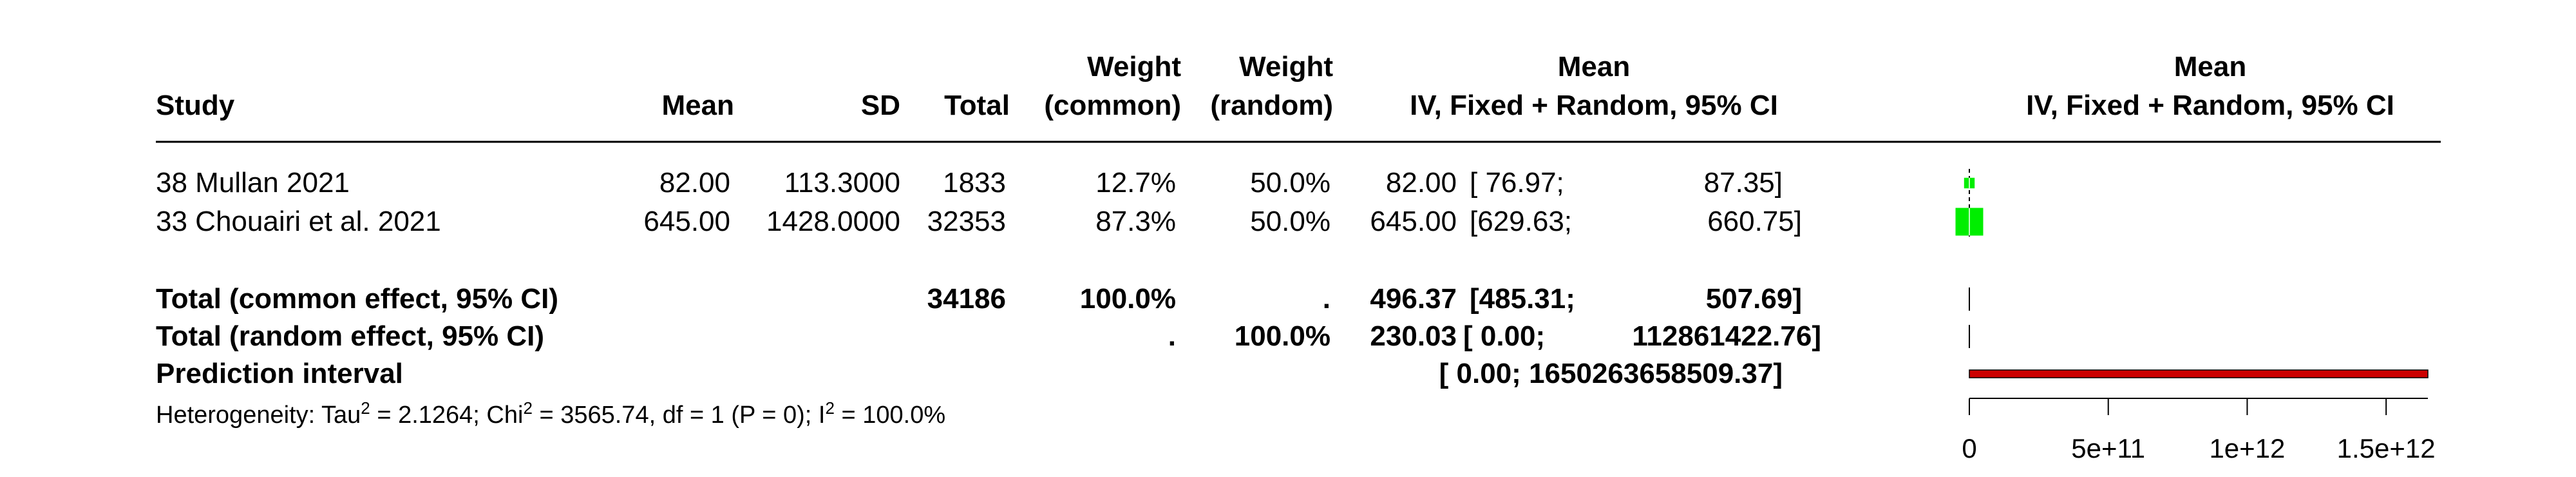 This screenshot has height=477, width=2576. What do you see at coordinates (1521, 221) in the screenshot?
I see `study-ci-lower: [629.63;` at bounding box center [1521, 221].